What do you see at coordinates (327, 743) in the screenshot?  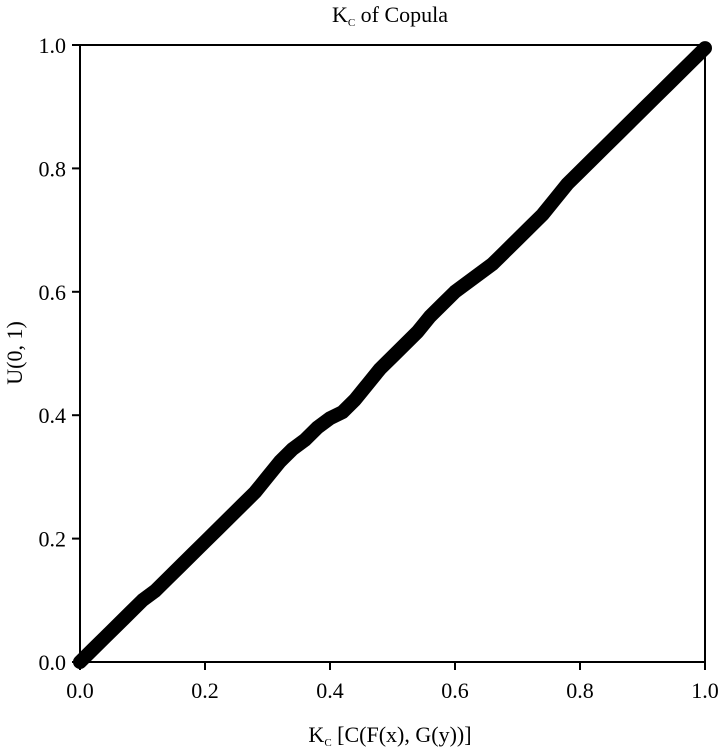 I see `x-axis-label-sub: C` at bounding box center [327, 743].